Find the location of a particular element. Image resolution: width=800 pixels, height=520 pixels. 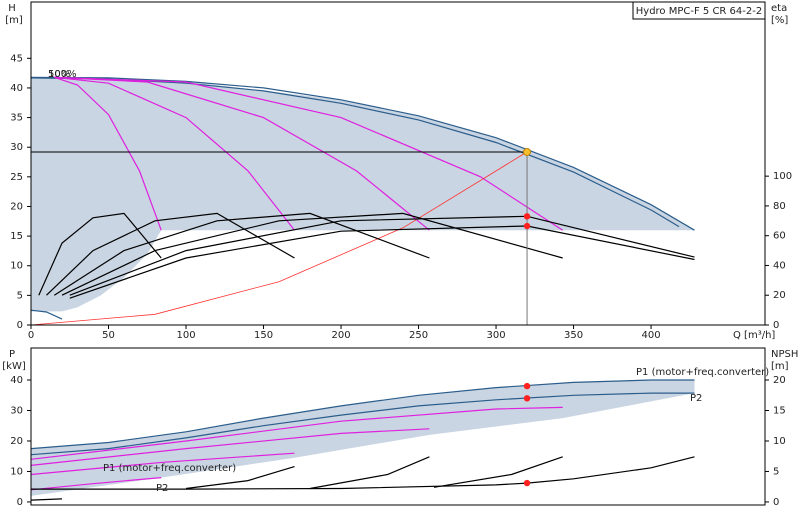

y-axis-unit: [m] is located at coordinates (14, 20).